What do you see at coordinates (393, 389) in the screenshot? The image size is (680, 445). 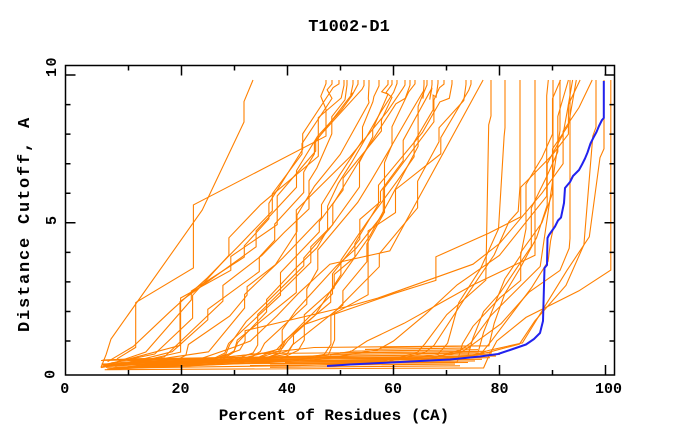 I see `svg-text: 60` at bounding box center [393, 389].